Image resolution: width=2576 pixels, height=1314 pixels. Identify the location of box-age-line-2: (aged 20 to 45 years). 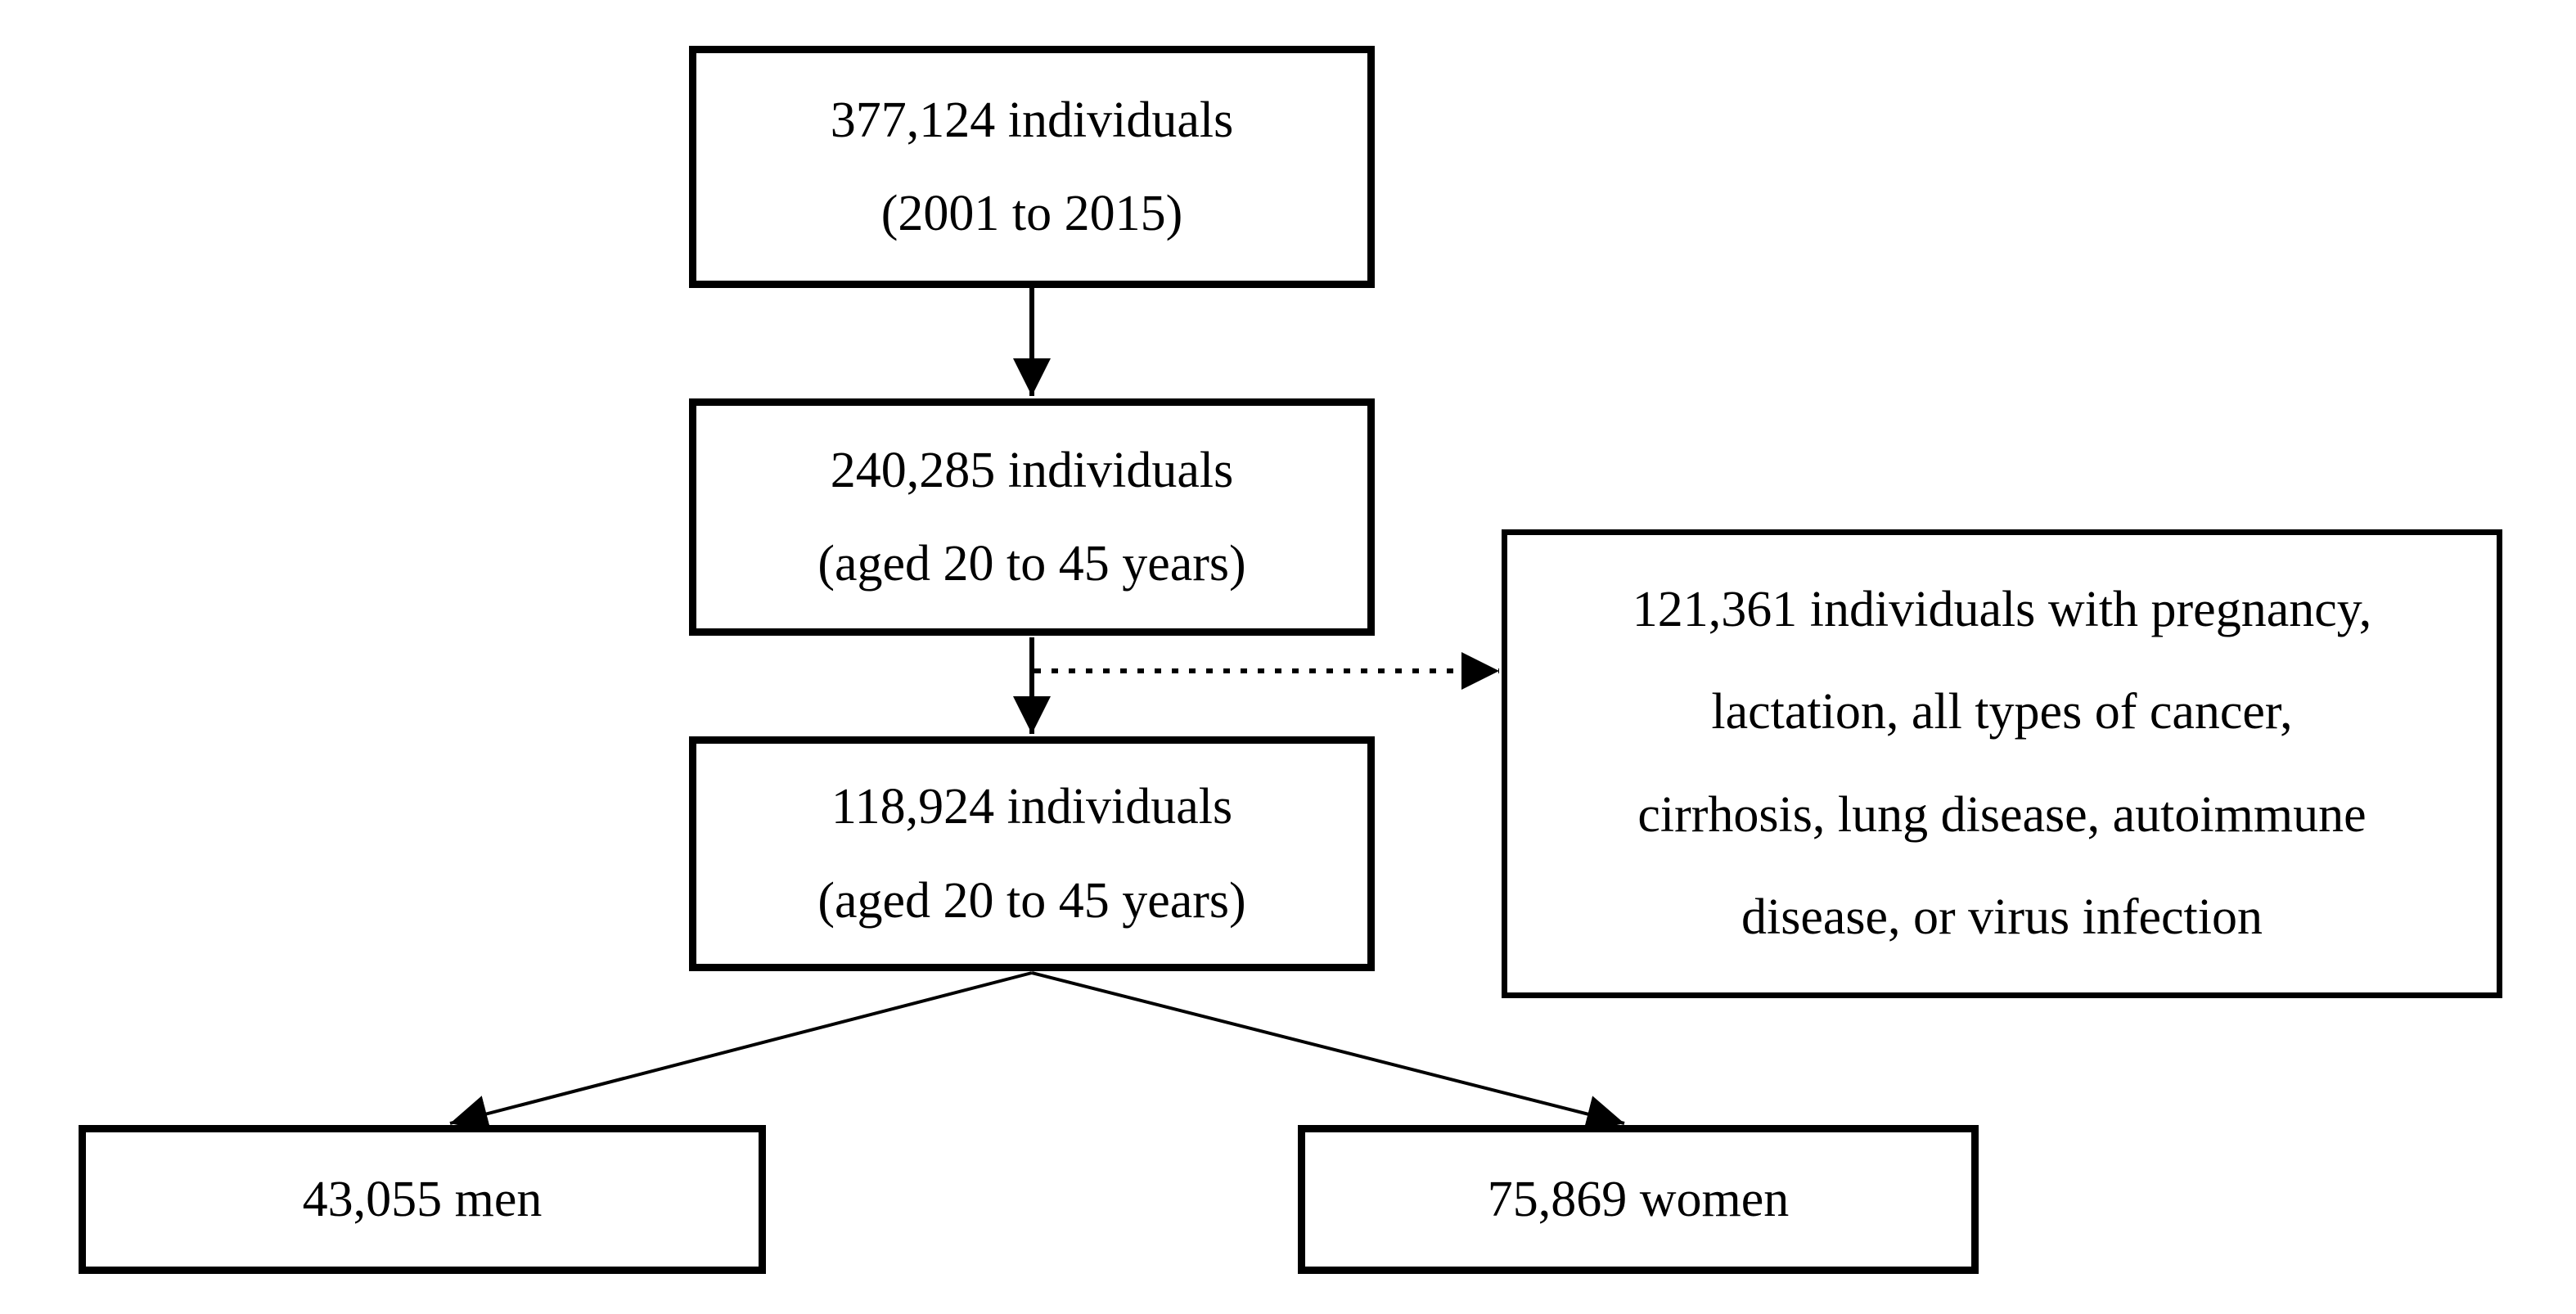
(1031, 564).